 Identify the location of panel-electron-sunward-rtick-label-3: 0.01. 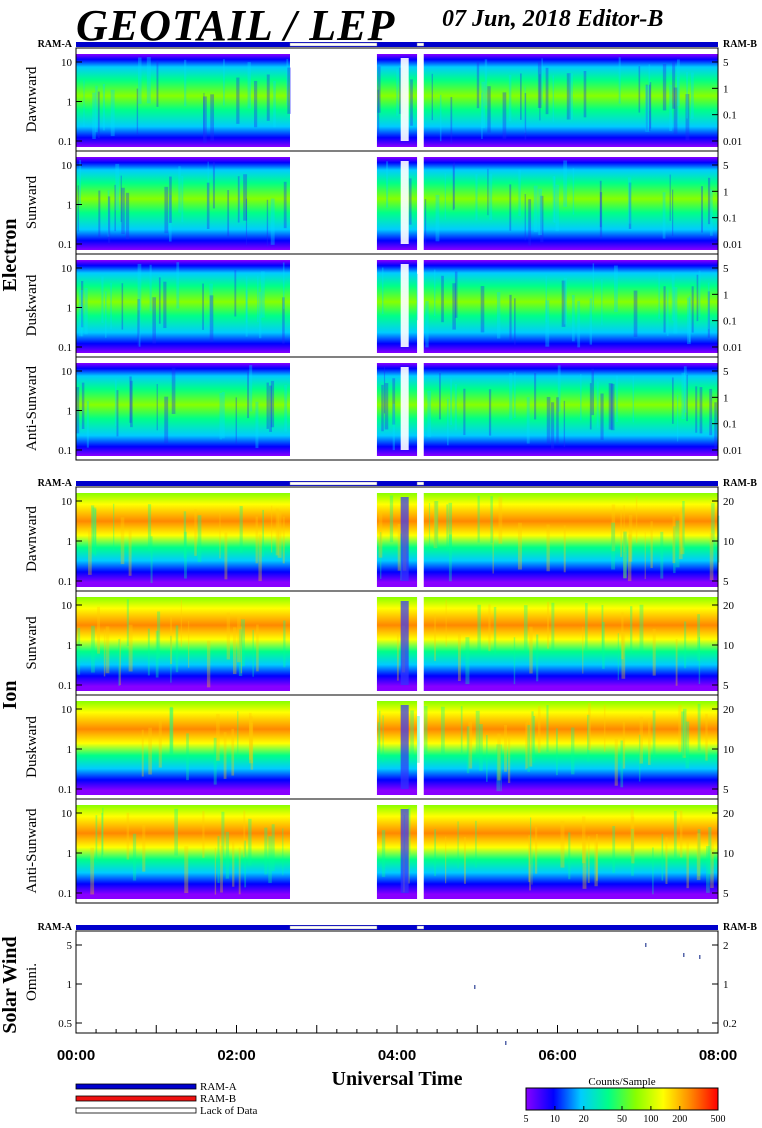
(732, 245).